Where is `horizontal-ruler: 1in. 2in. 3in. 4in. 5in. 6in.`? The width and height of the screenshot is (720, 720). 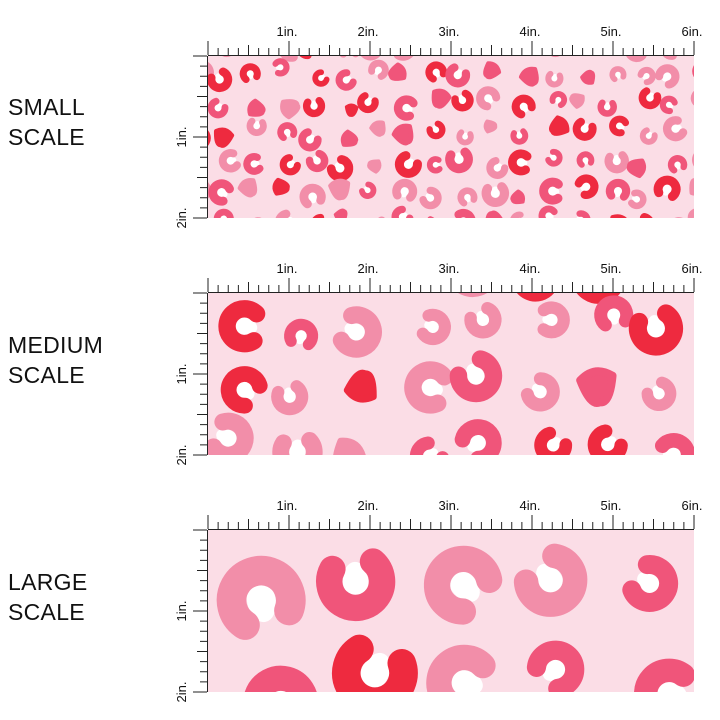 horizontal-ruler: 1in. 2in. 3in. 4in. 5in. 6in. is located at coordinates (454, 277).